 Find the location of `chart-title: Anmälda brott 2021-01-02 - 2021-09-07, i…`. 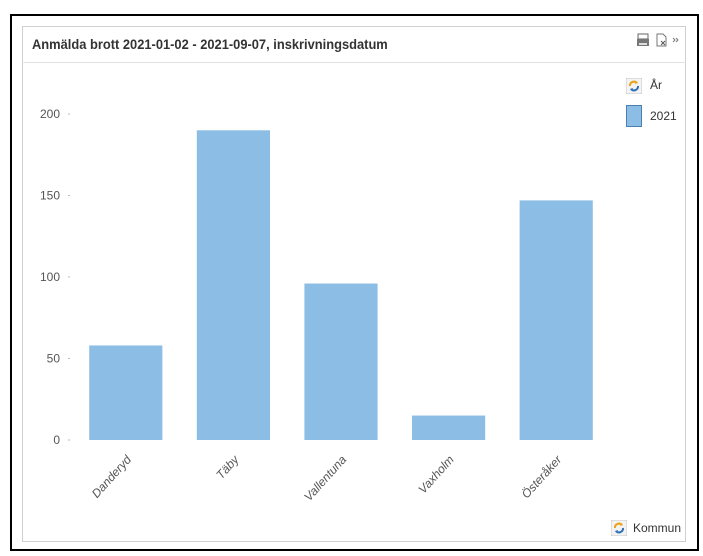

chart-title: Anmälda brott 2021-01-02 - 2021-09-07, i… is located at coordinates (210, 44).